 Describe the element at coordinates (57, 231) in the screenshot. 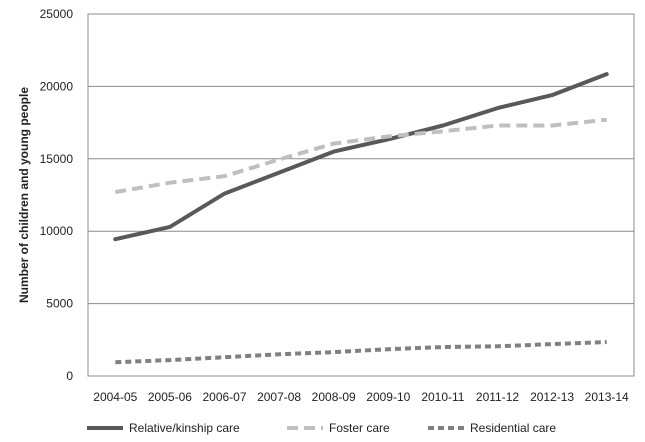

I see `y-tick-label: 10000` at that location.